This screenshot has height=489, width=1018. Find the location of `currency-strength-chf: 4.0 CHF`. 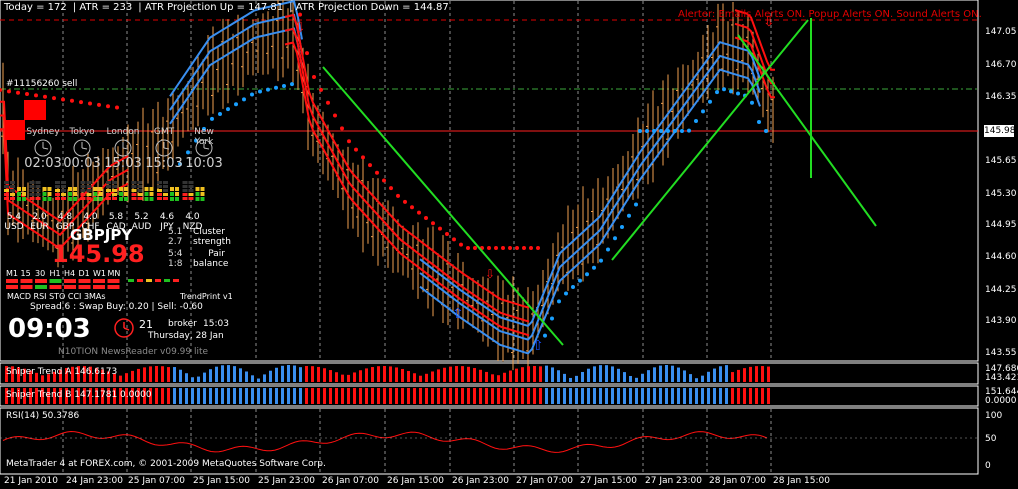

currency-strength-chf: 4.0 CHF is located at coordinates (91, 222).